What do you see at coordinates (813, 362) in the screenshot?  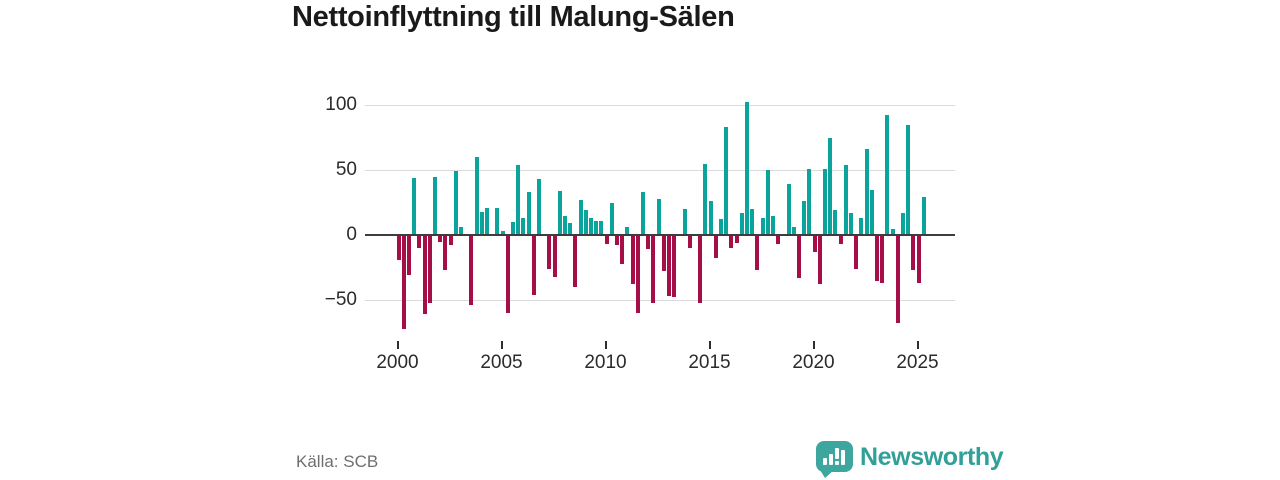 I see `x-tick-label: 2020` at bounding box center [813, 362].